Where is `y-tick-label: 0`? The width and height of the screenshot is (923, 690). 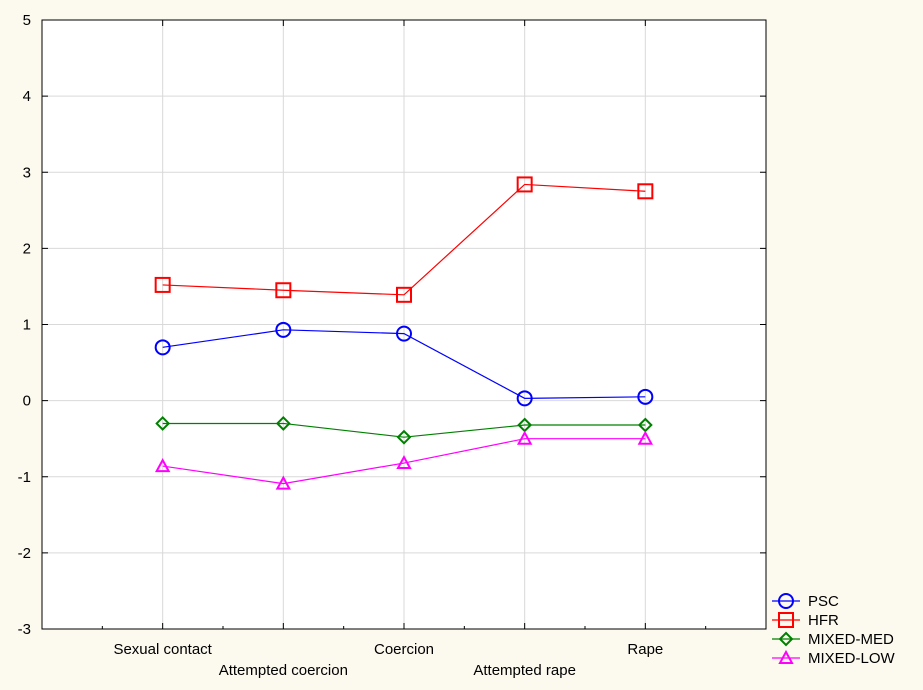
y-tick-label: 0 is located at coordinates (27, 401).